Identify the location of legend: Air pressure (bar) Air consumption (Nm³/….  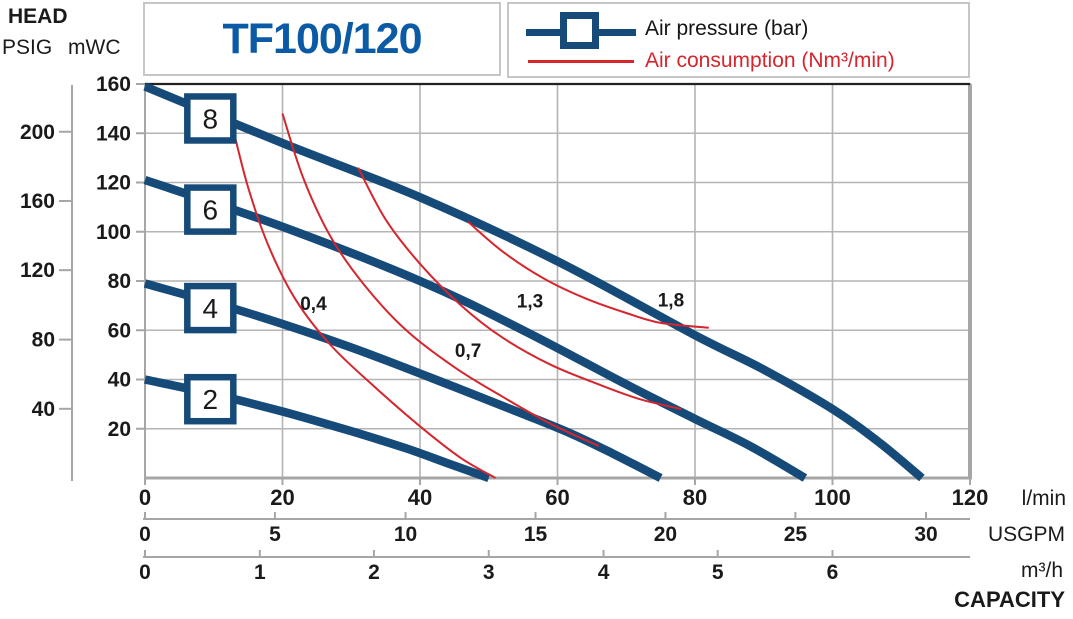
(738, 40).